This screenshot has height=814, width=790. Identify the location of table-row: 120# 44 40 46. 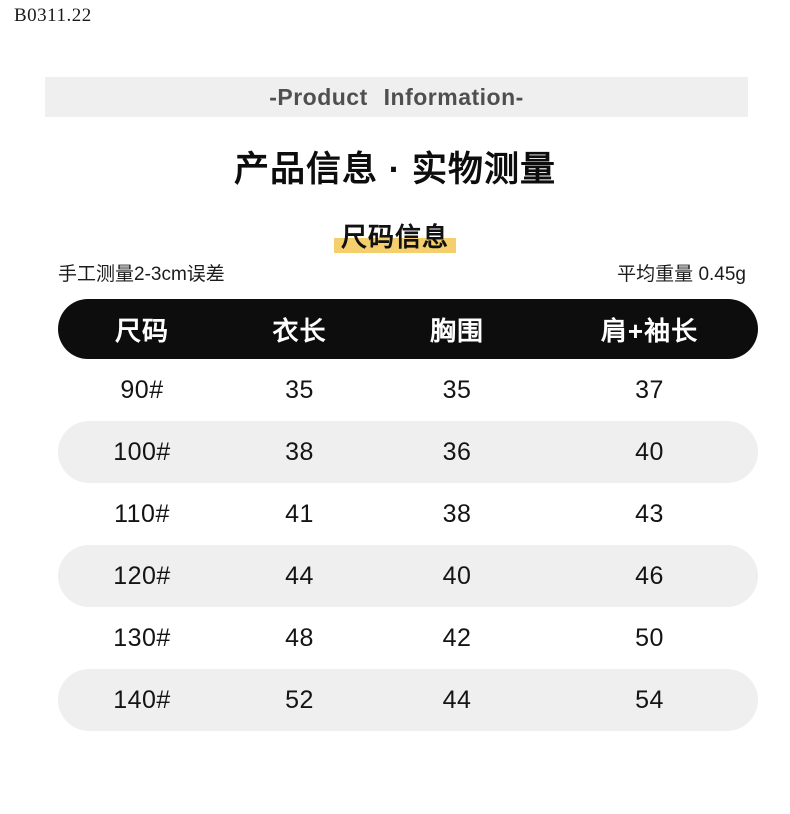
(408, 576).